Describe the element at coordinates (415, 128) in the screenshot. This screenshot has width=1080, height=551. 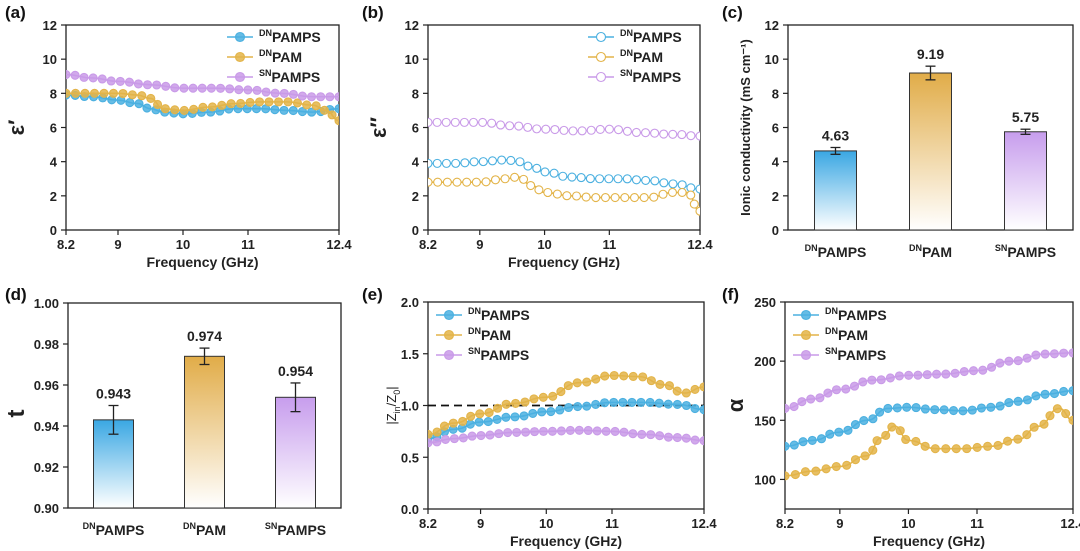
I see `y-tick-label: 6` at that location.